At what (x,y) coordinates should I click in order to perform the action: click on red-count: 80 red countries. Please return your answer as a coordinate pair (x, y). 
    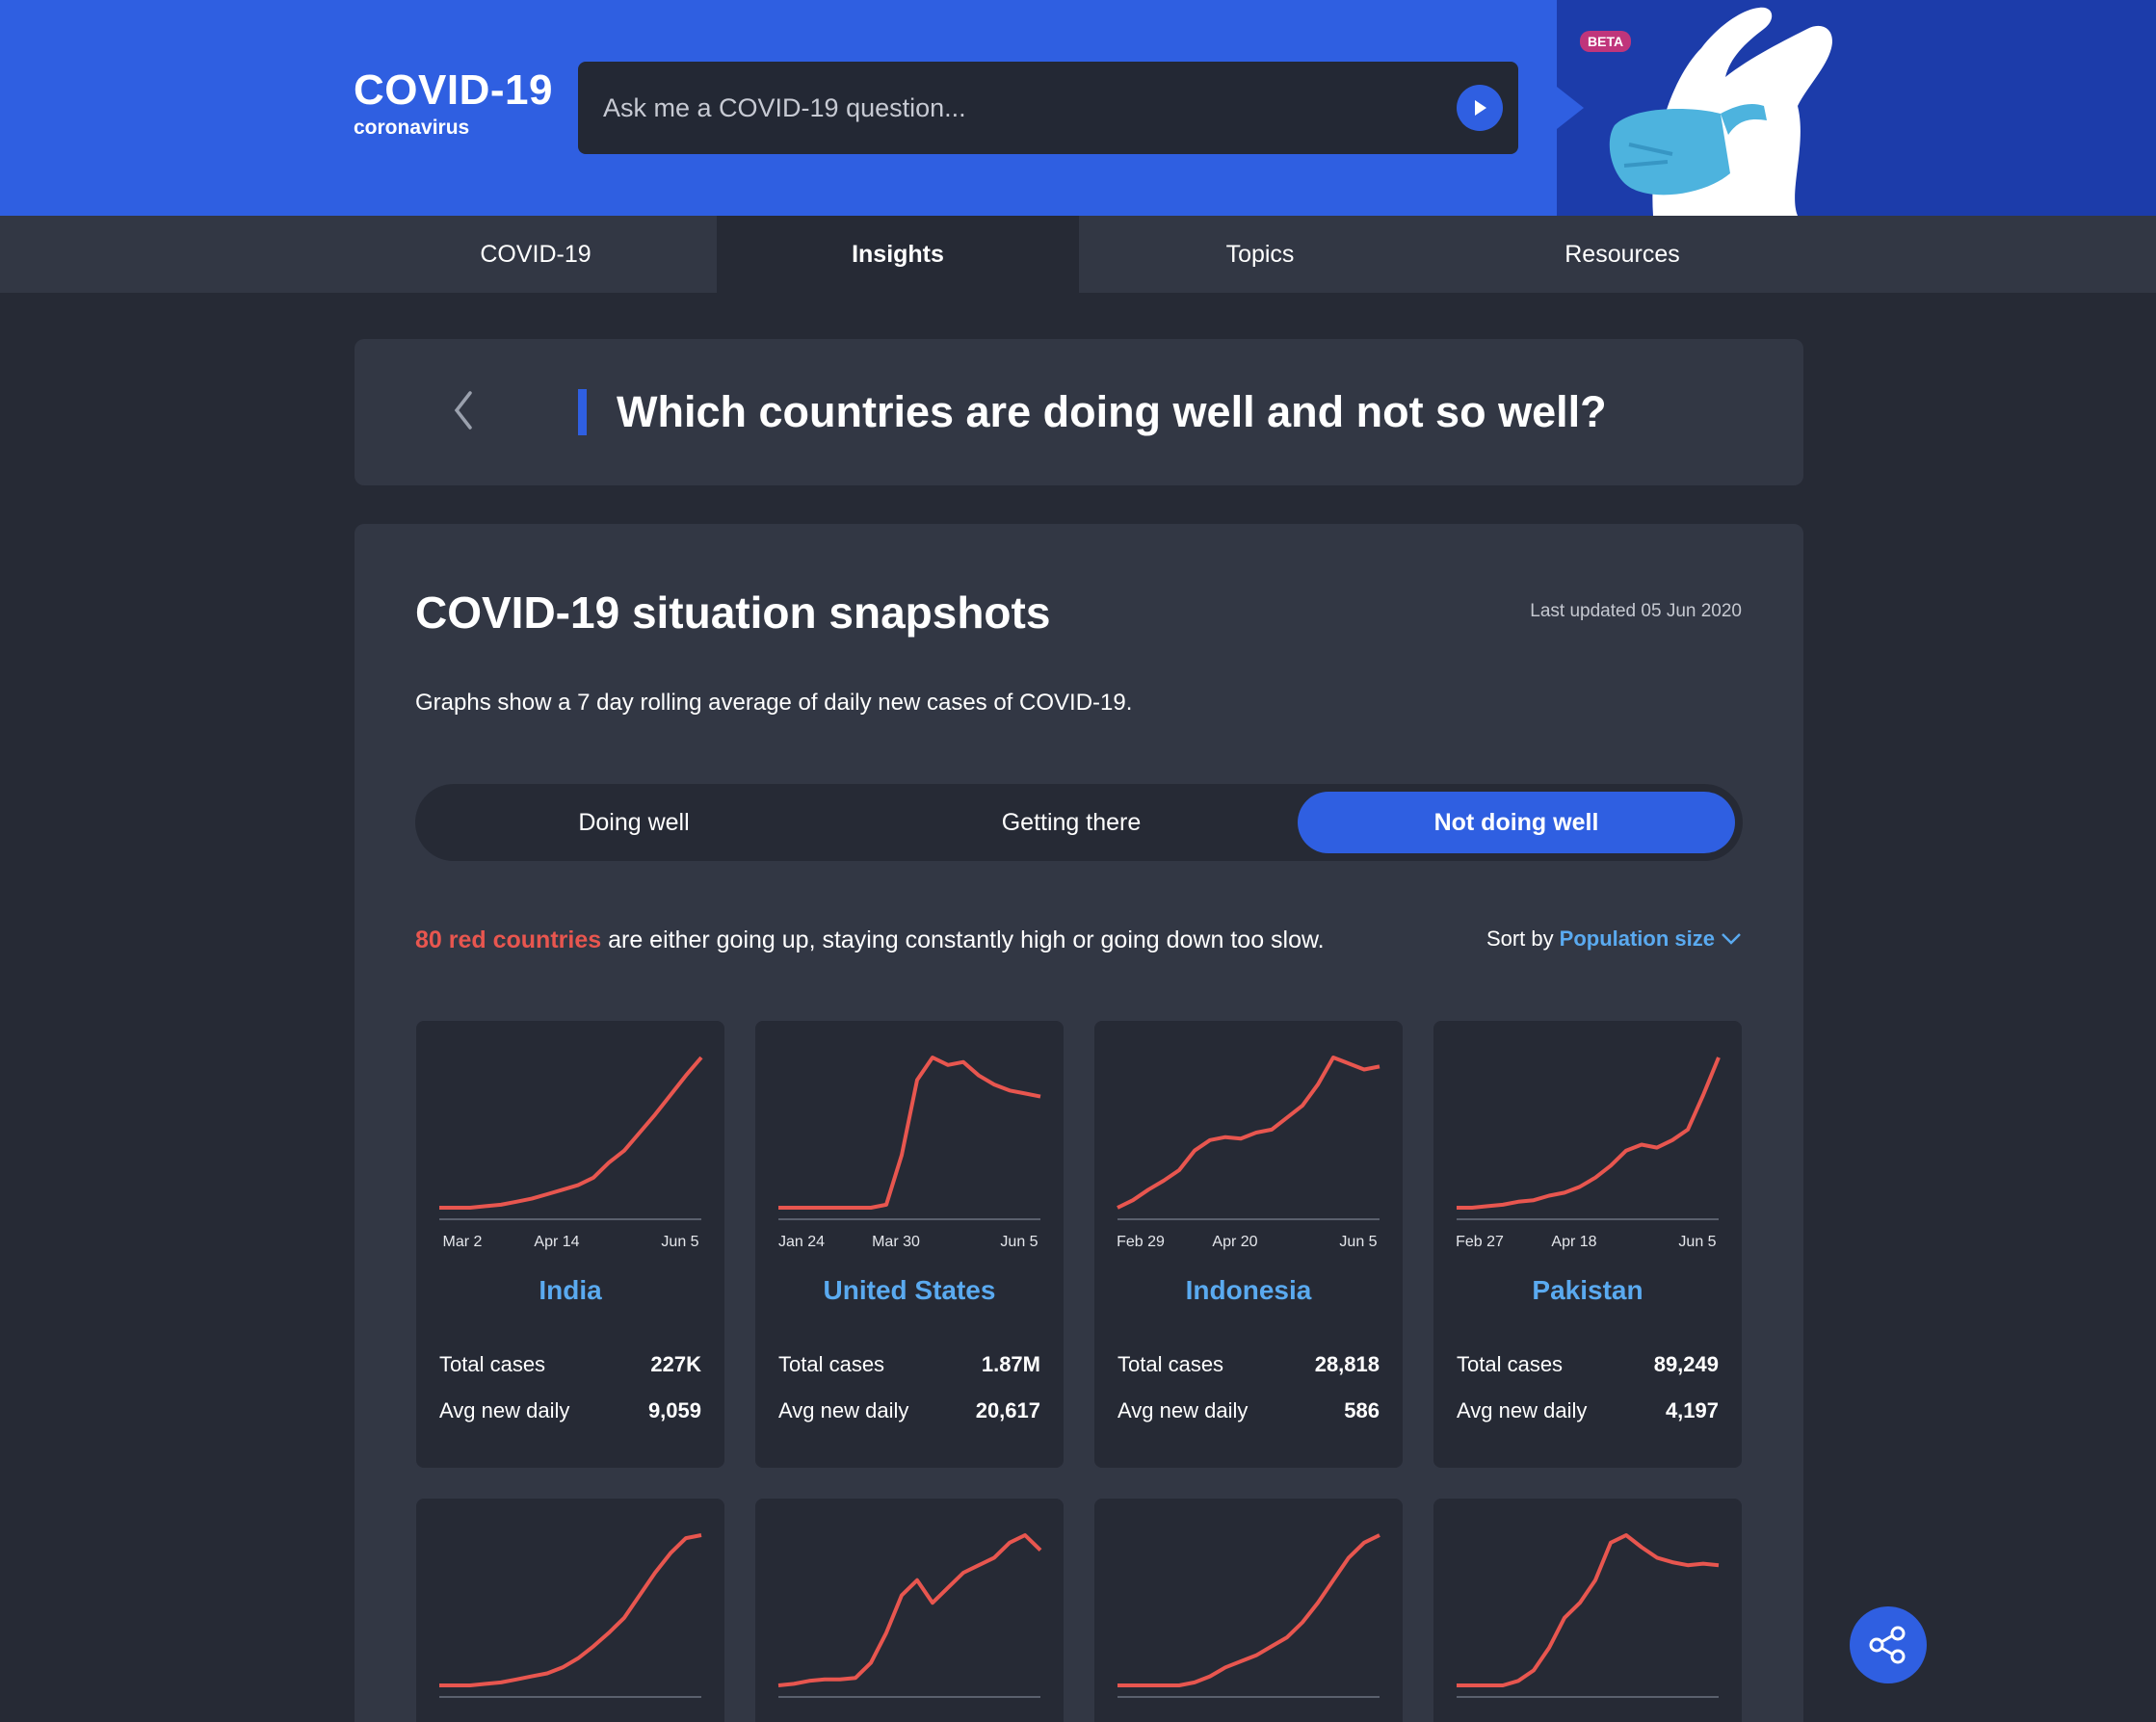
    Looking at the image, I should click on (509, 939).